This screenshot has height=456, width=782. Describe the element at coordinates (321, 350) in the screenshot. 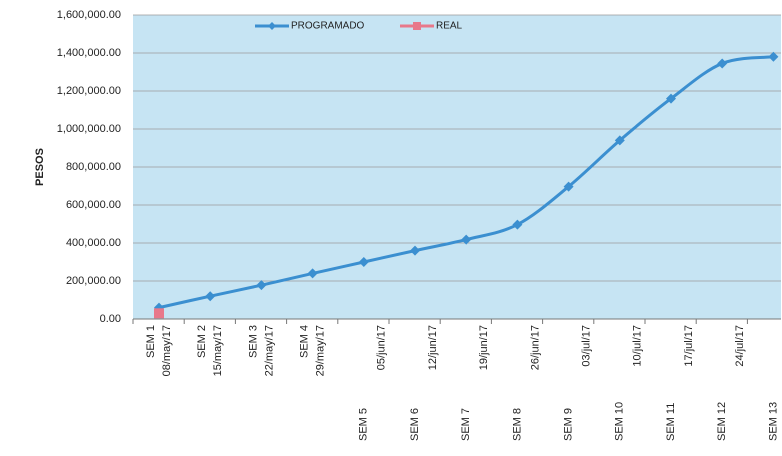

I see `x-tick-label: 29/may/17` at that location.